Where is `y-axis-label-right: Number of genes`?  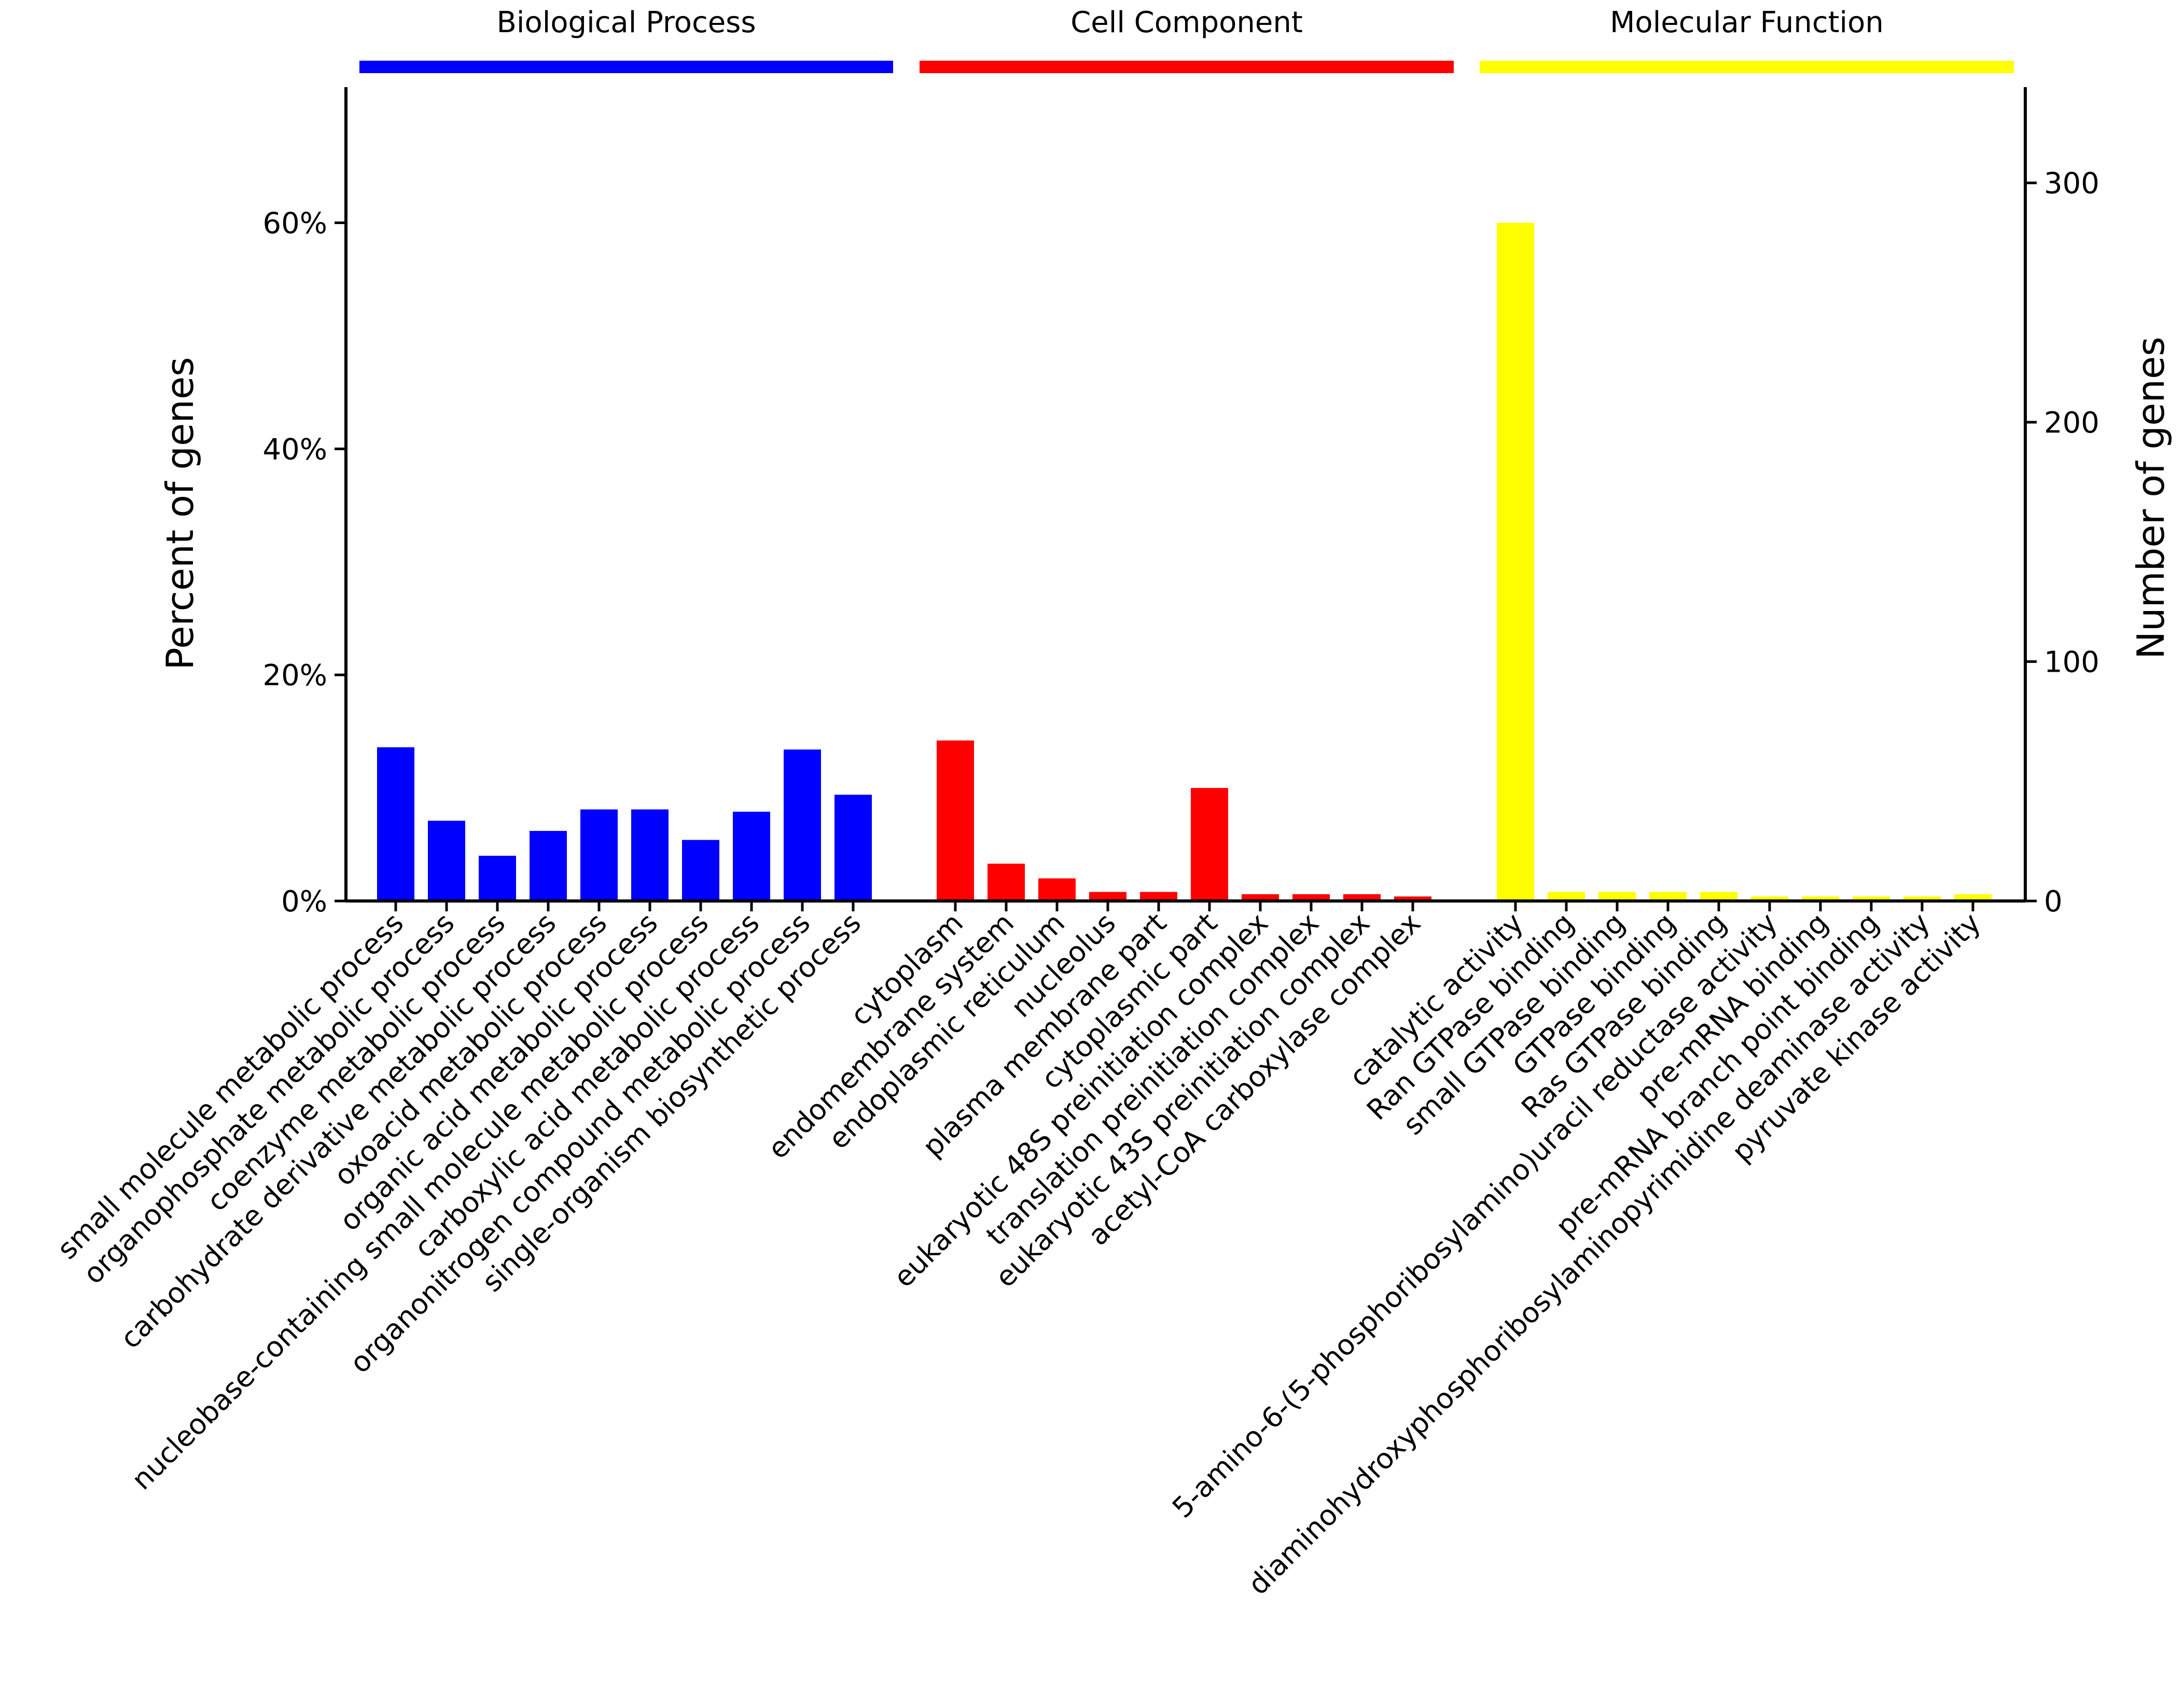 y-axis-label-right: Number of genes is located at coordinates (2151, 498).